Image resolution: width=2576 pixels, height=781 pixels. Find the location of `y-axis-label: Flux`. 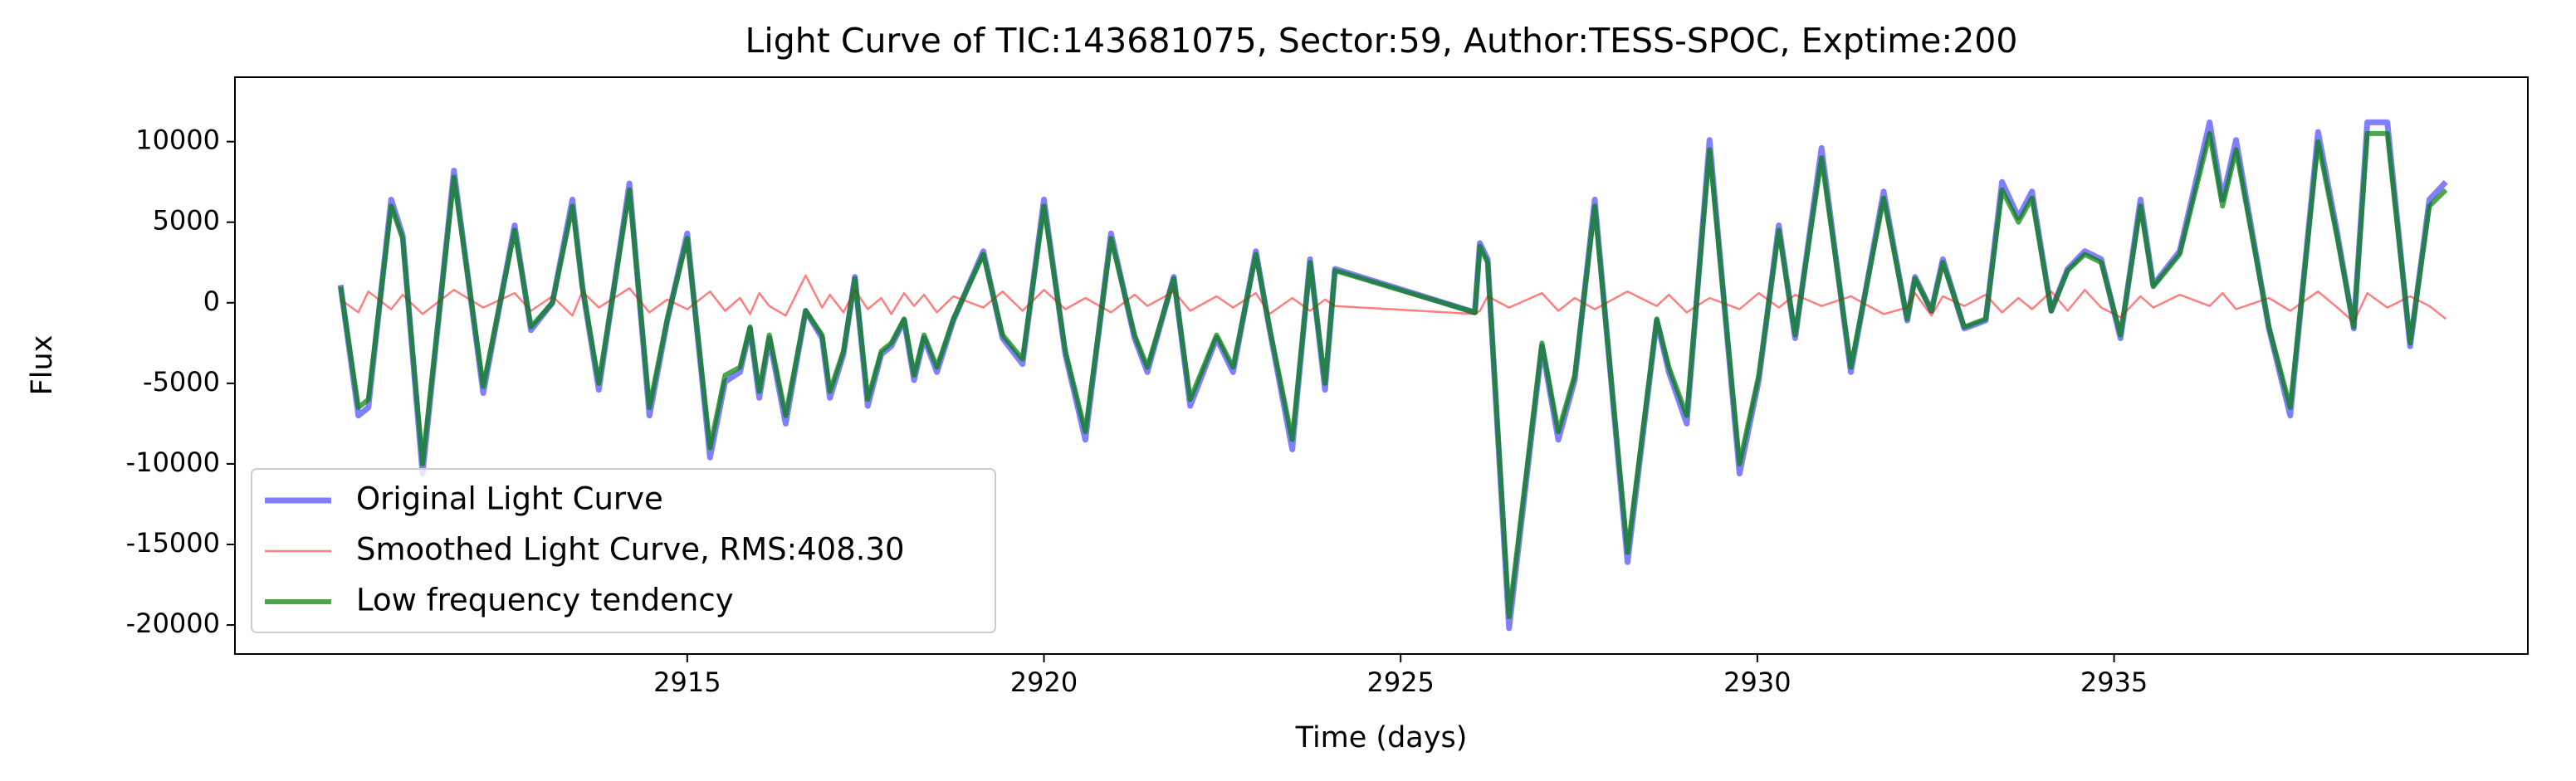

y-axis-label: Flux is located at coordinates (42, 365).